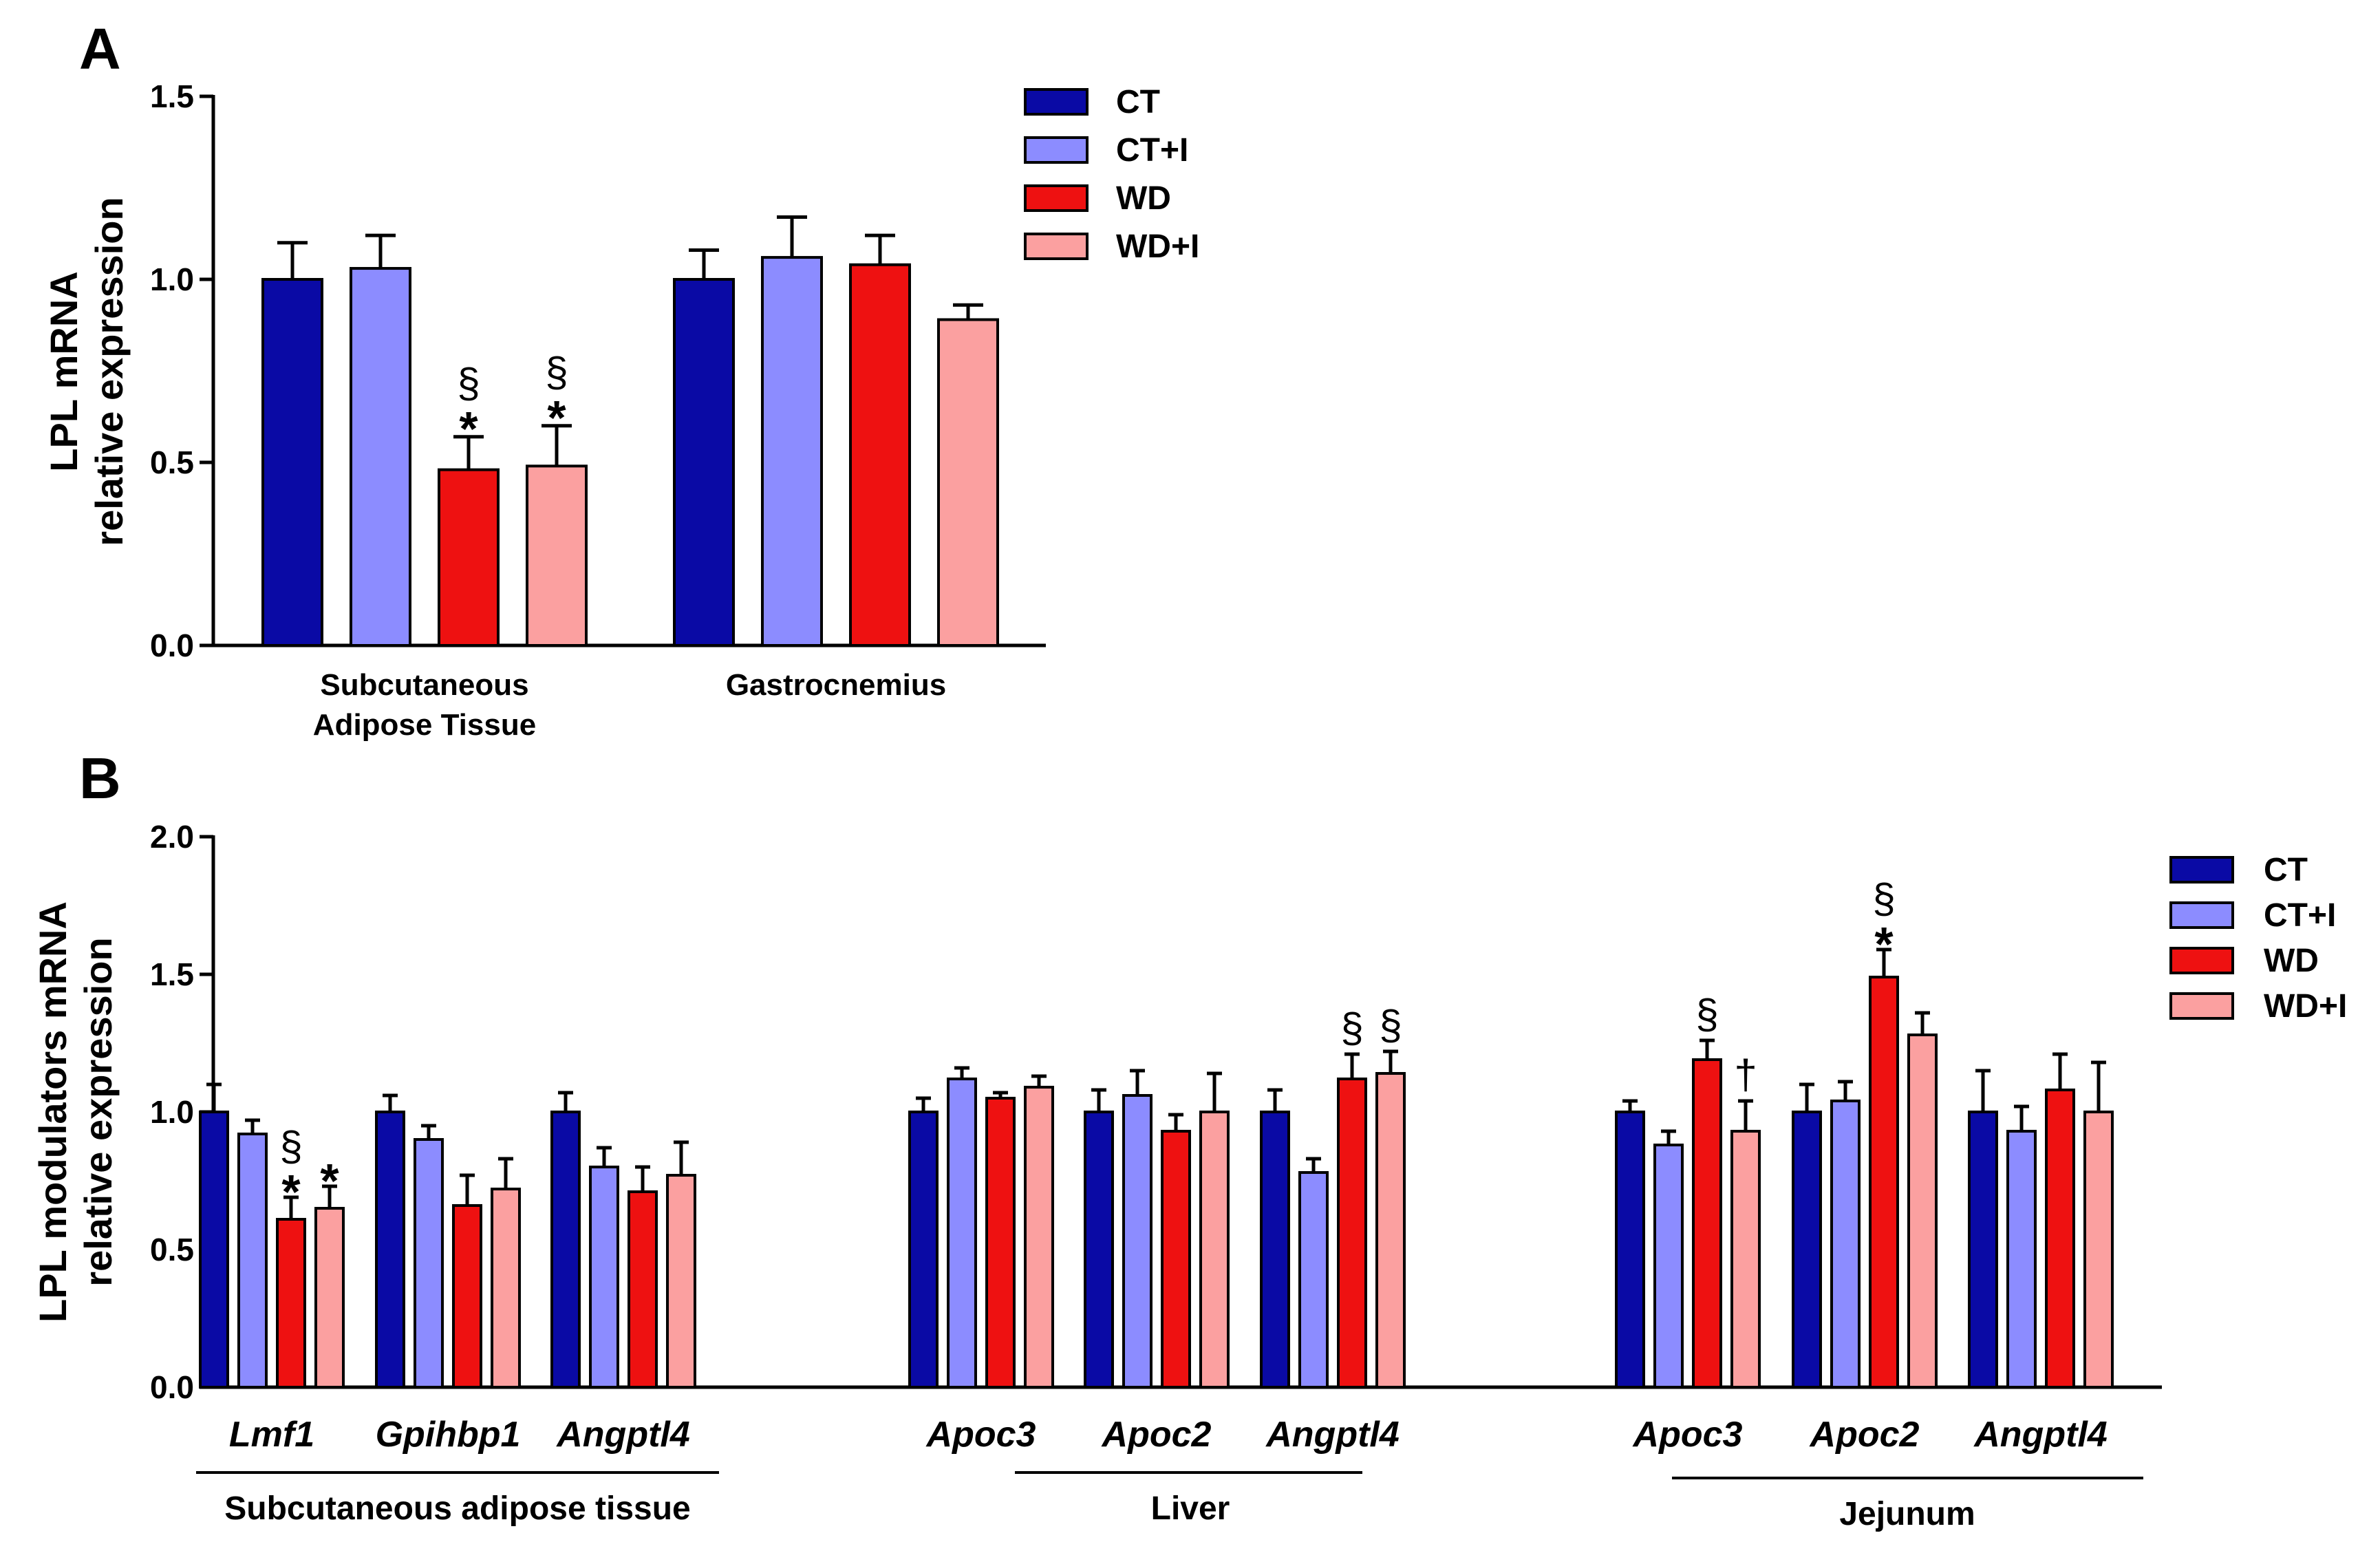  What do you see at coordinates (1745, 1074) in the screenshot?
I see `significance-marker: †` at bounding box center [1745, 1074].